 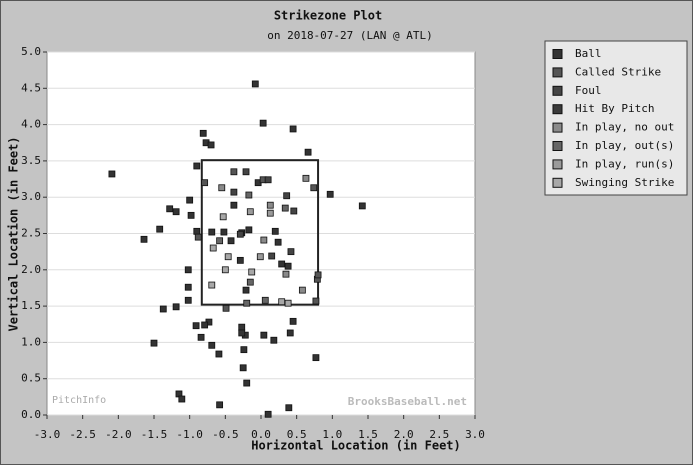 What do you see at coordinates (260, 232) in the screenshot?
I see `strike-zone` at bounding box center [260, 232].